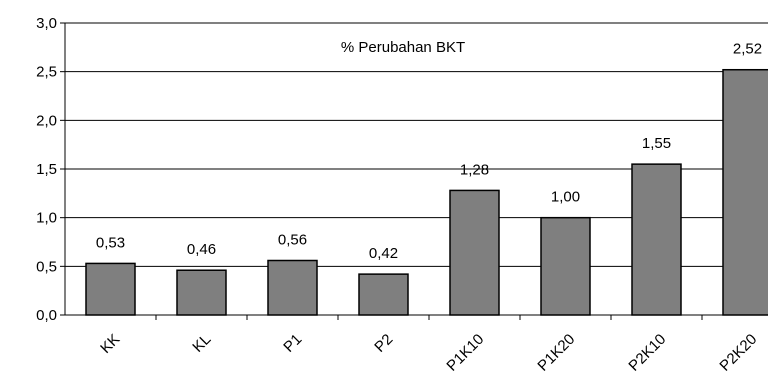  Describe the element at coordinates (46, 23) in the screenshot. I see `y-tick-label: 3,0` at that location.